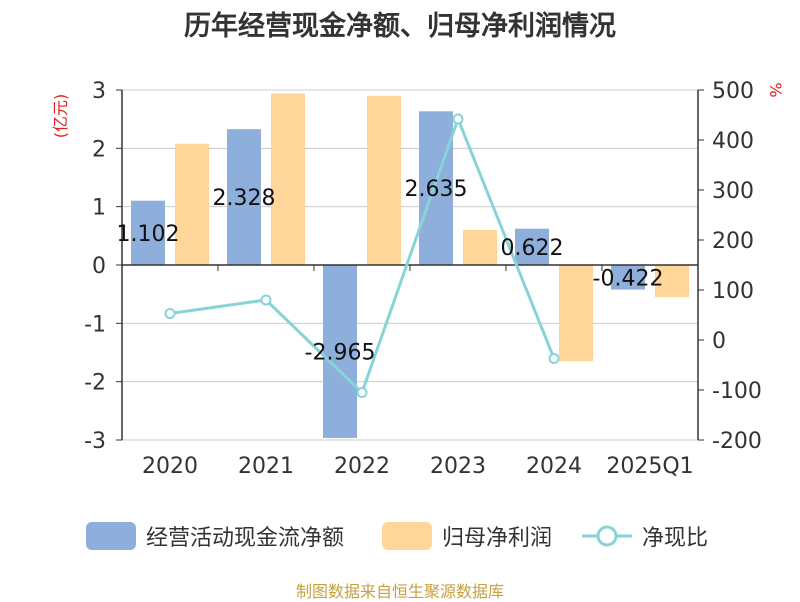 This screenshot has width=800, height=602. What do you see at coordinates (266, 466) in the screenshot?
I see `x-tick-label: 2021` at bounding box center [266, 466].